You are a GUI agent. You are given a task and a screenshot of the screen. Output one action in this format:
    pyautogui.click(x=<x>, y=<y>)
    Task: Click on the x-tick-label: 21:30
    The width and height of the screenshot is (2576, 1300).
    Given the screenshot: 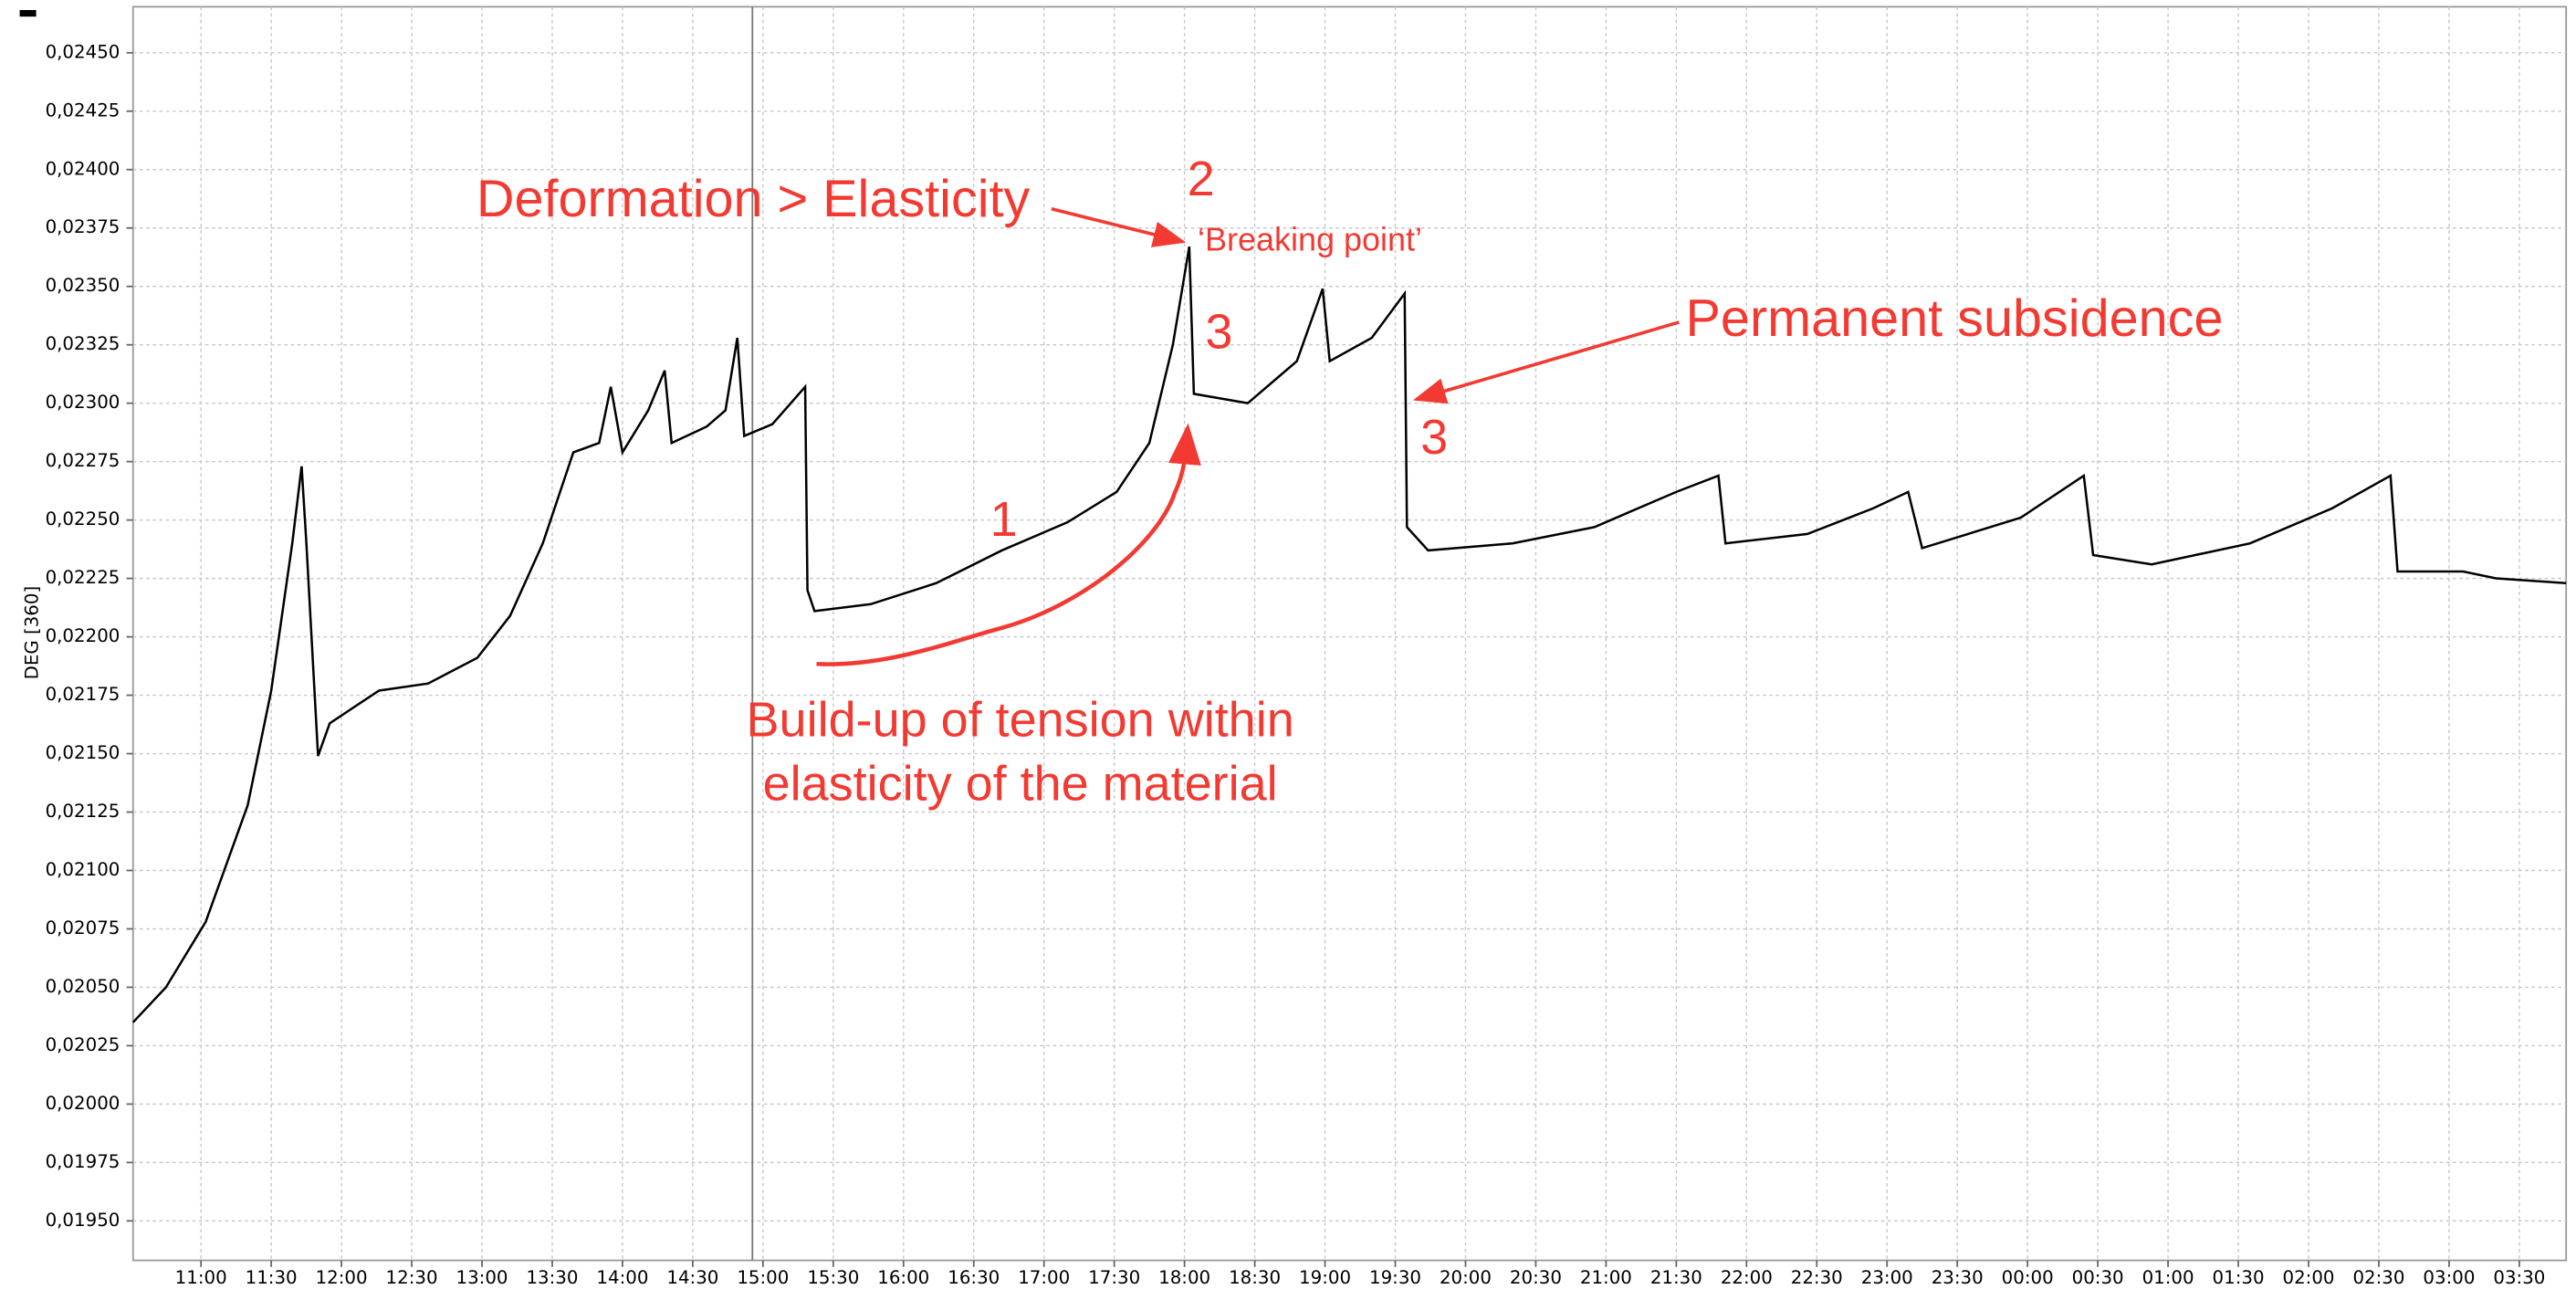 What is the action you would take?
    pyautogui.click(x=1676, y=1277)
    